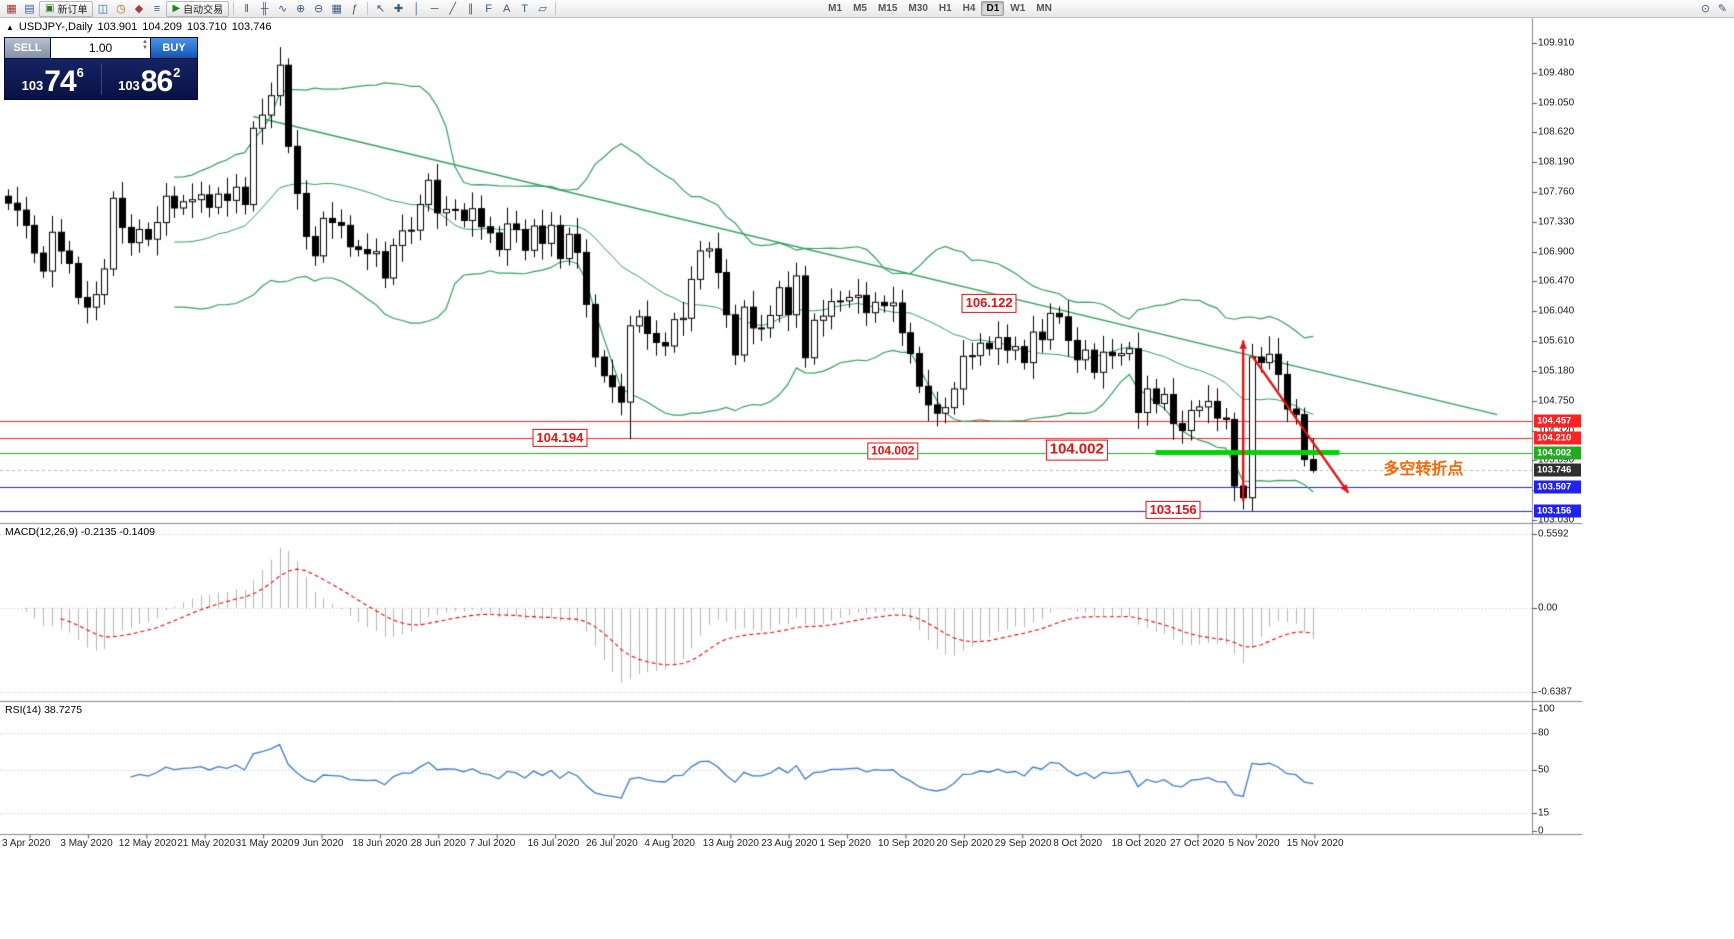  Describe the element at coordinates (1556, 281) in the screenshot. I see `price-axis-label: 106.470` at that location.